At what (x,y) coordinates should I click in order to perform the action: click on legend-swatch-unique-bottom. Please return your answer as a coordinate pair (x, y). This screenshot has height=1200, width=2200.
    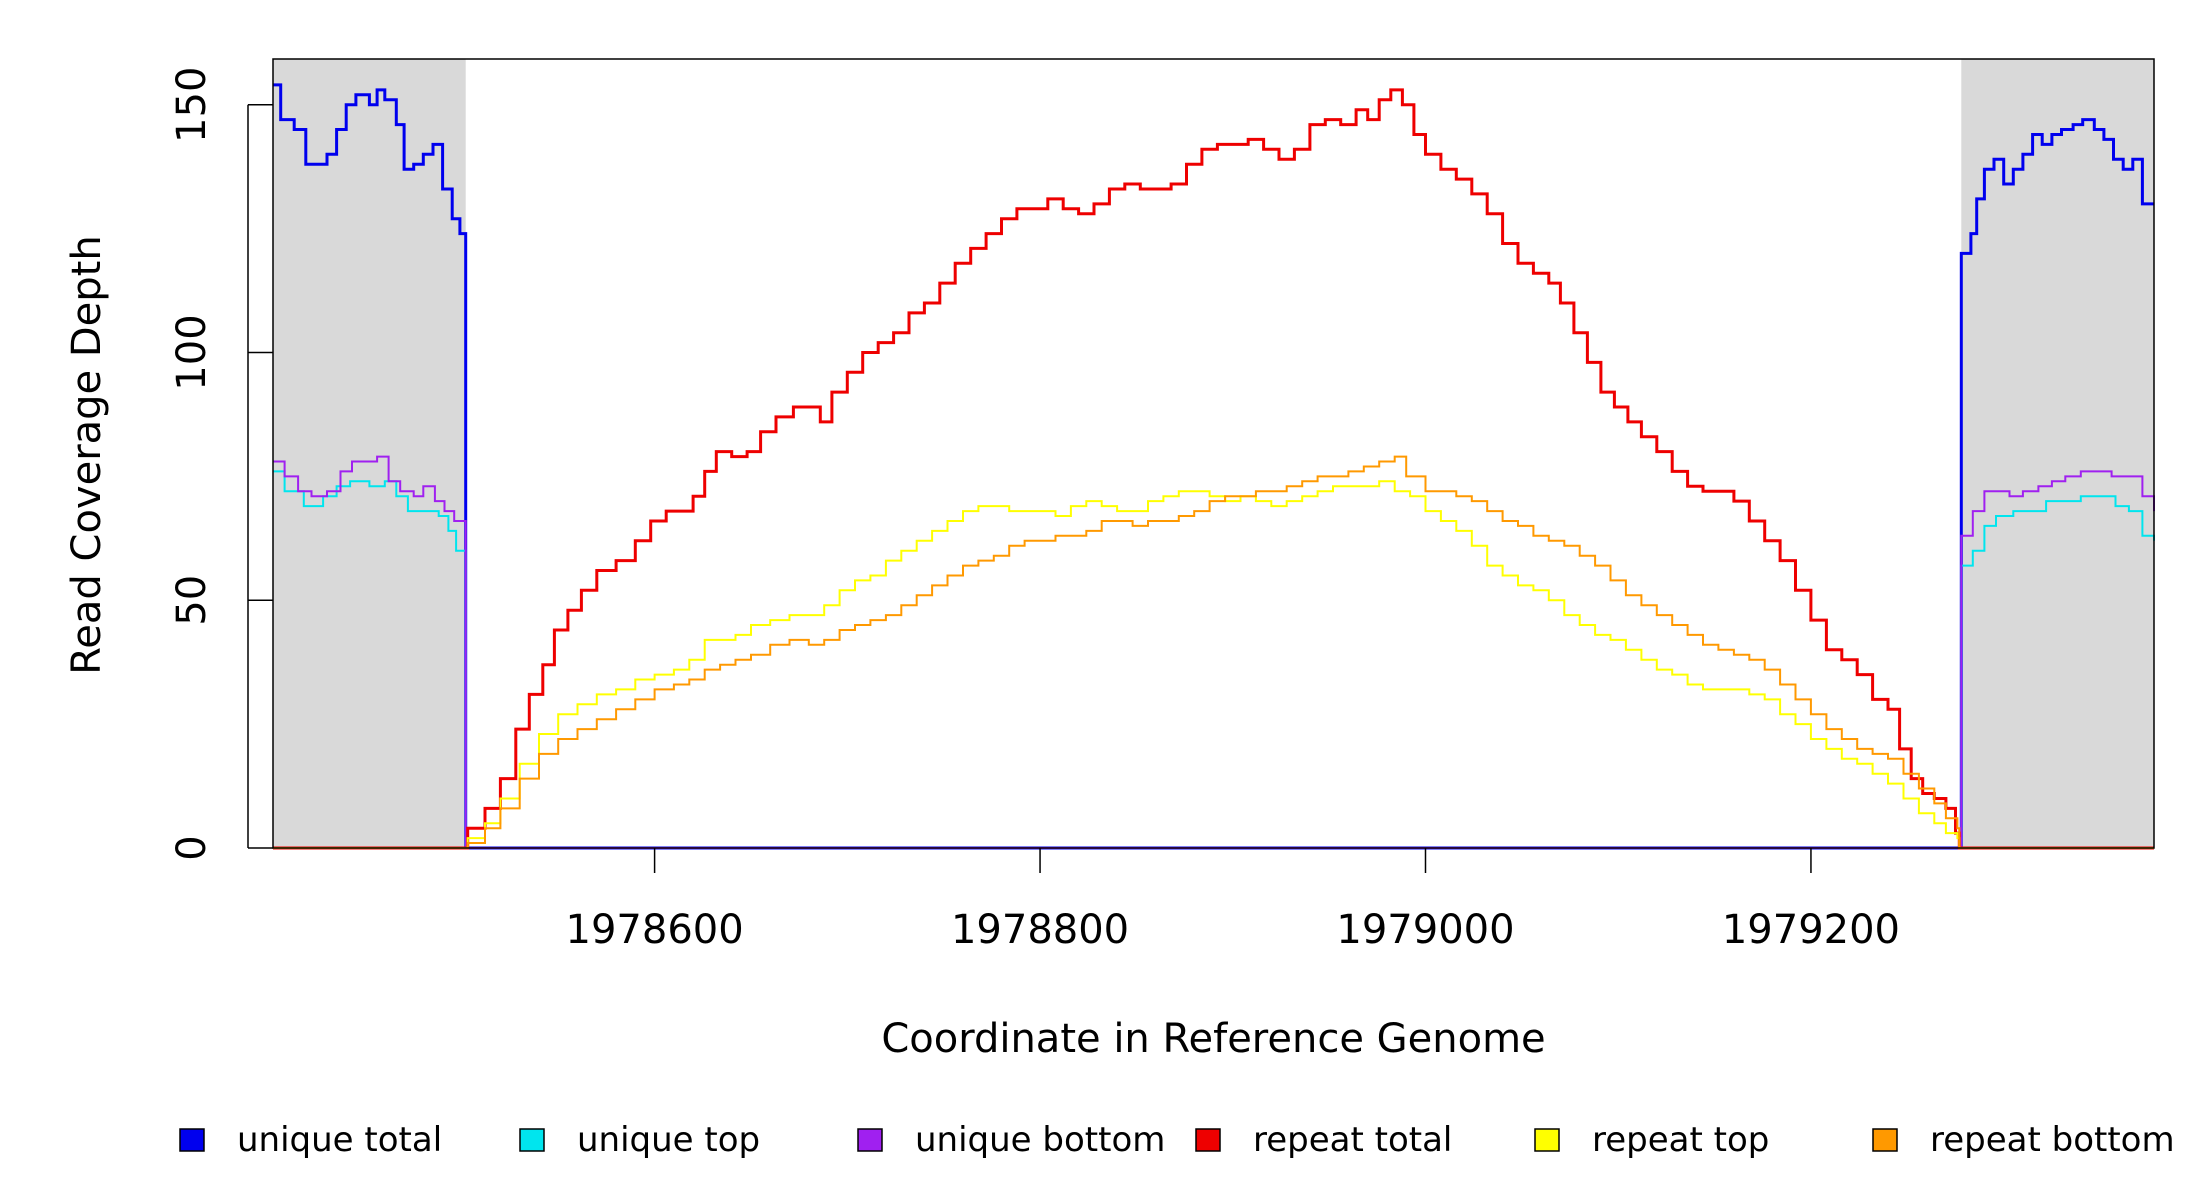
    Looking at the image, I should click on (870, 1140).